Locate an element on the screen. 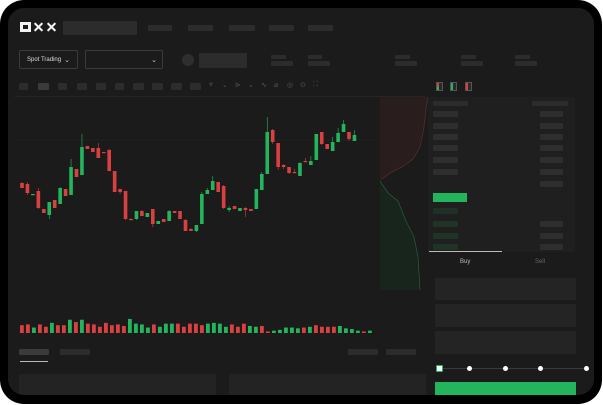  active-tab-underline is located at coordinates (34, 361).